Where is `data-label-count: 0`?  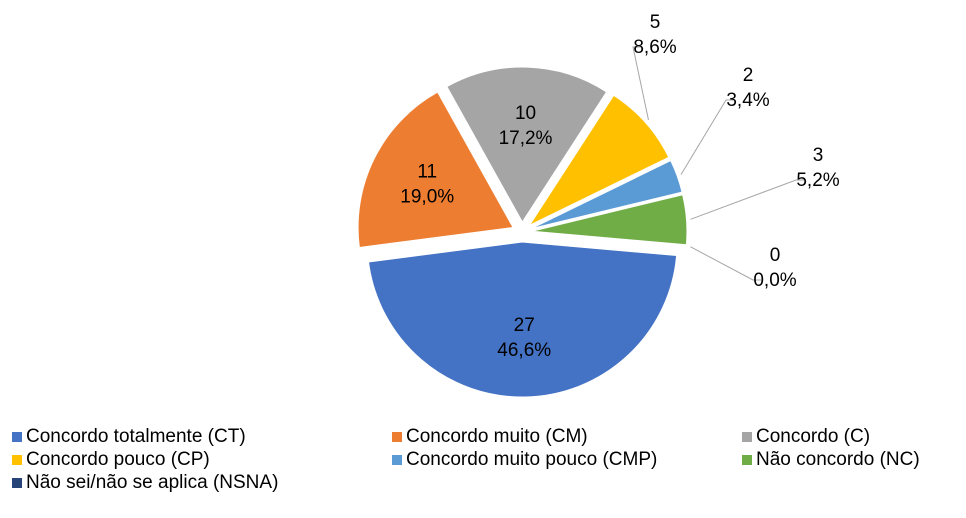 data-label-count: 0 is located at coordinates (775, 255).